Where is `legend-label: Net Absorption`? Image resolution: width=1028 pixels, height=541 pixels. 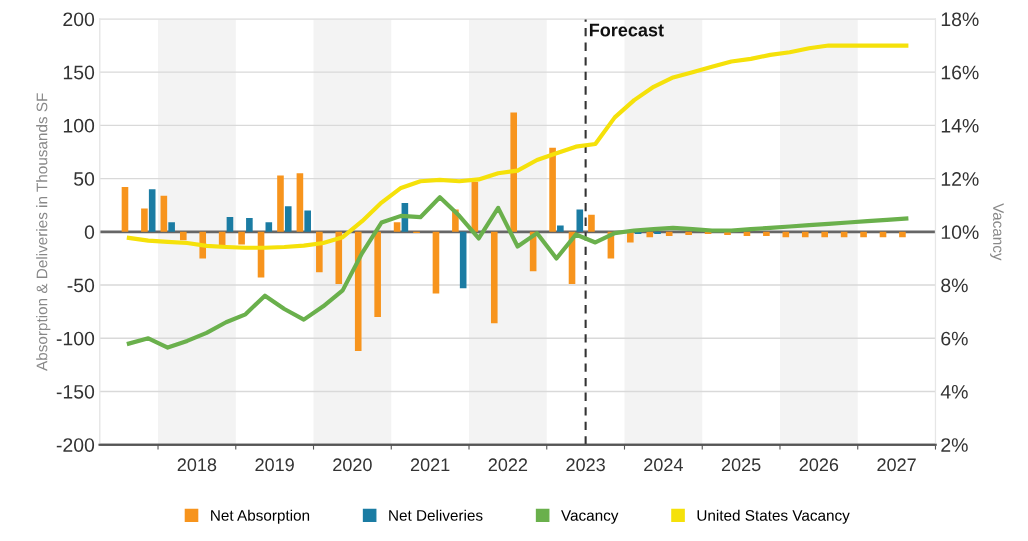 legend-label: Net Absorption is located at coordinates (260, 516).